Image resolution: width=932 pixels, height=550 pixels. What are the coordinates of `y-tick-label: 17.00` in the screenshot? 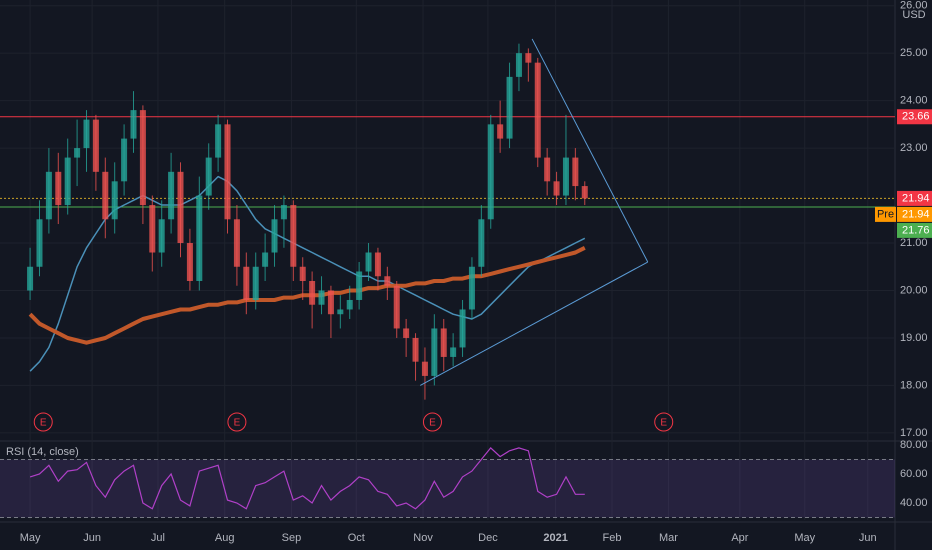 It's located at (914, 433).